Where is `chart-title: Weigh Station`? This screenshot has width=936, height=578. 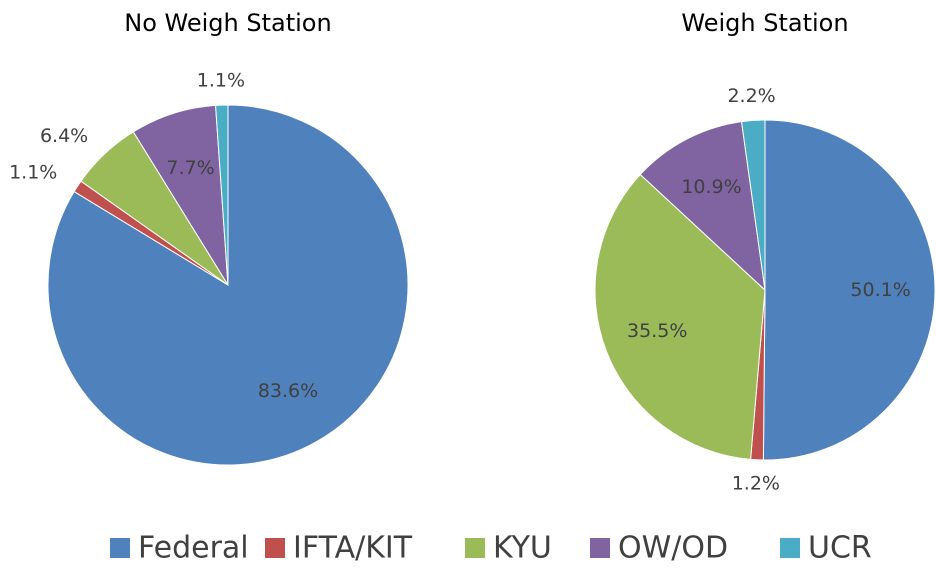 chart-title: Weigh Station is located at coordinates (764, 23).